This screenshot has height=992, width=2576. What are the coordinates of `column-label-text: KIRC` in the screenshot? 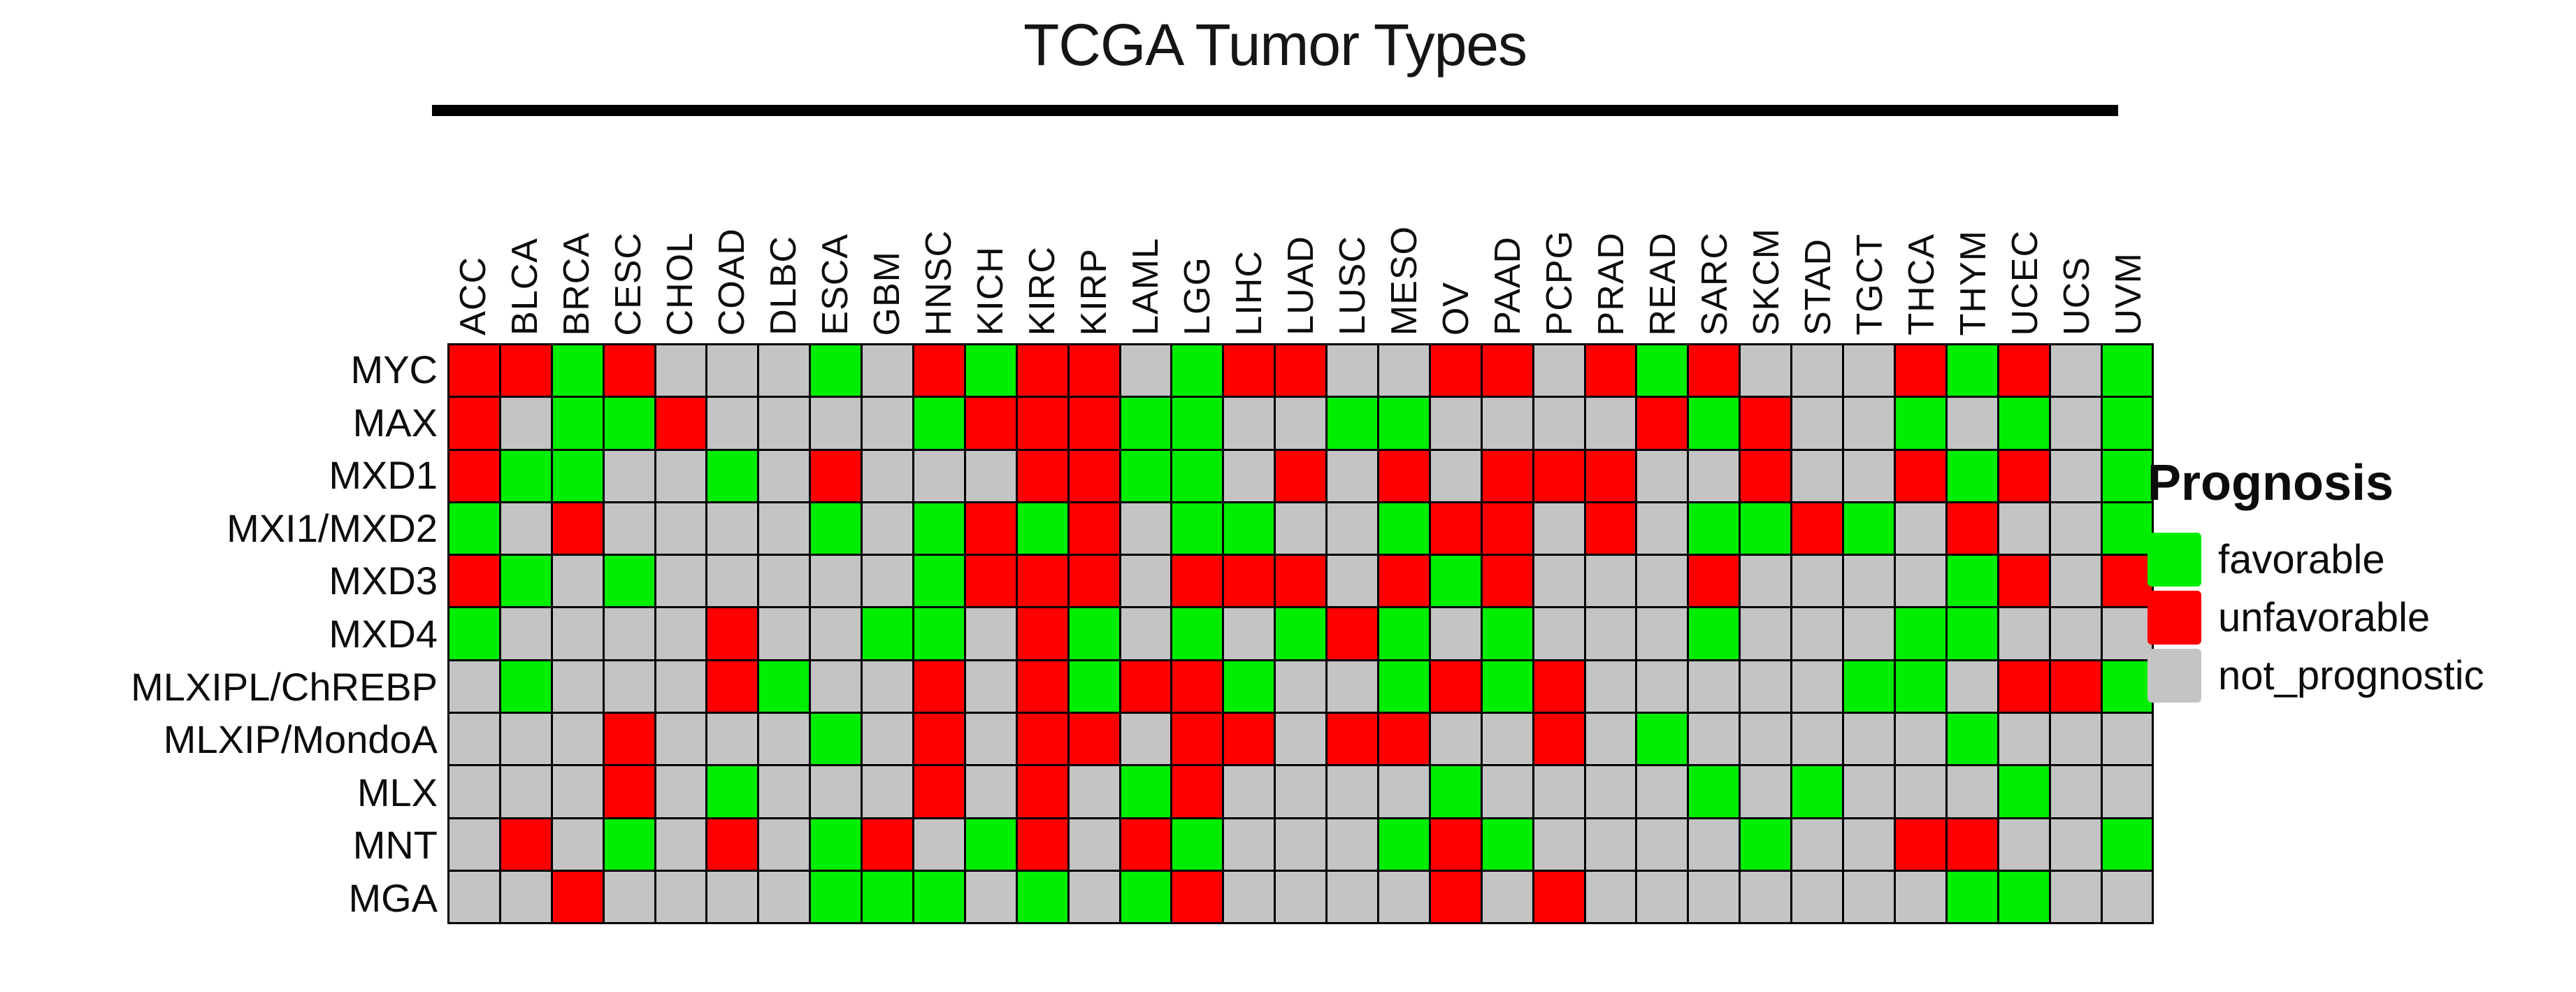 It's located at (1042, 290).